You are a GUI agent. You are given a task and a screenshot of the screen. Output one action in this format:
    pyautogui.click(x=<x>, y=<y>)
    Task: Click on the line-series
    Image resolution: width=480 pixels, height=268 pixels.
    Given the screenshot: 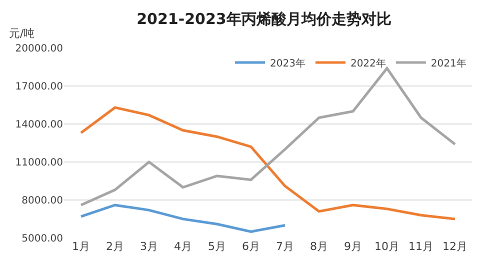 What is the action you would take?
    pyautogui.click(x=183, y=218)
    